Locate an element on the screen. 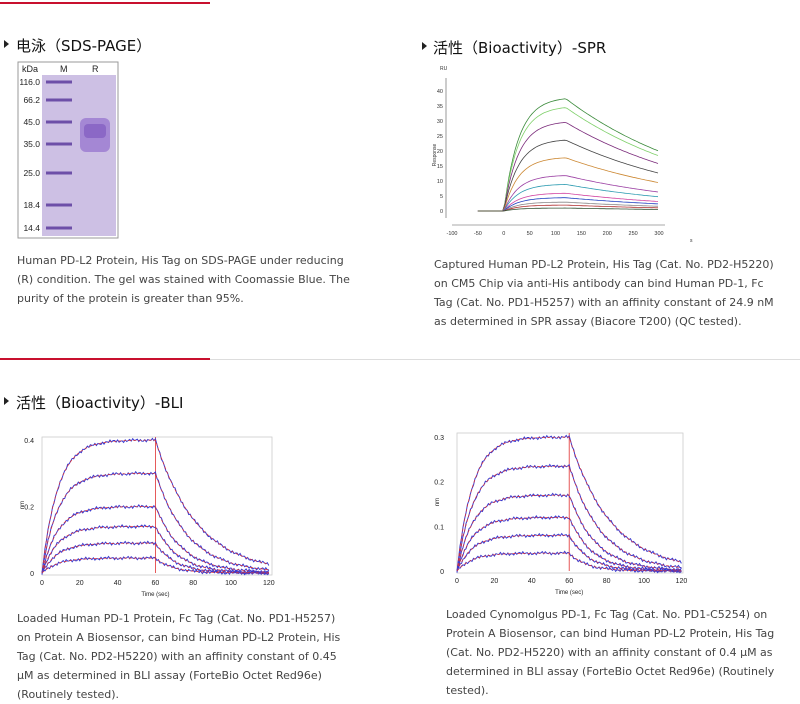 The width and height of the screenshot is (800, 704). y-tick-label: 0.3 is located at coordinates (439, 438).